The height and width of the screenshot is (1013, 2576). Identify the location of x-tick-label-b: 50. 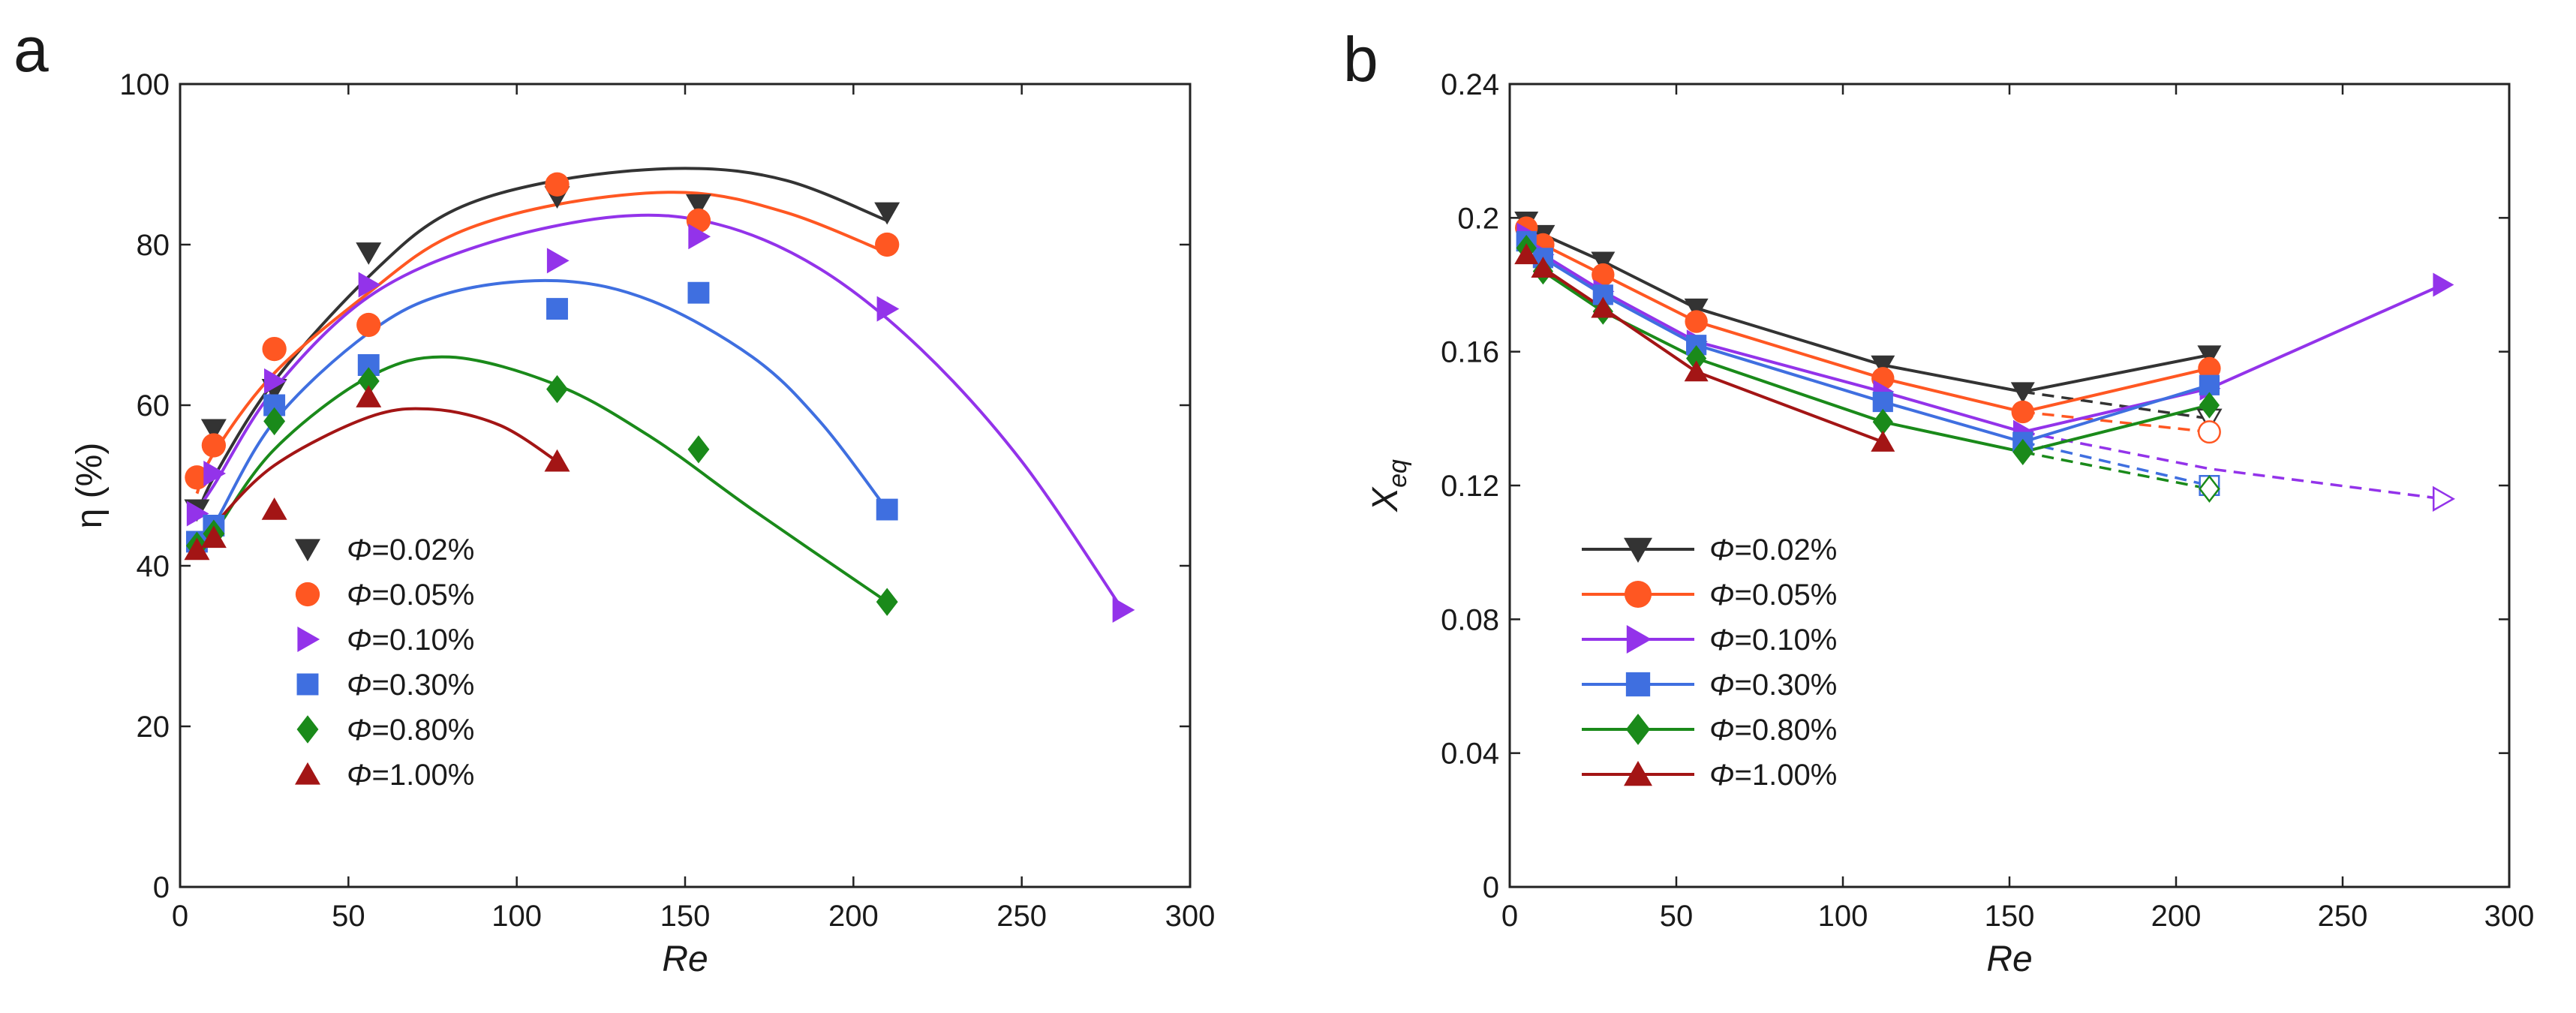
(1677, 916).